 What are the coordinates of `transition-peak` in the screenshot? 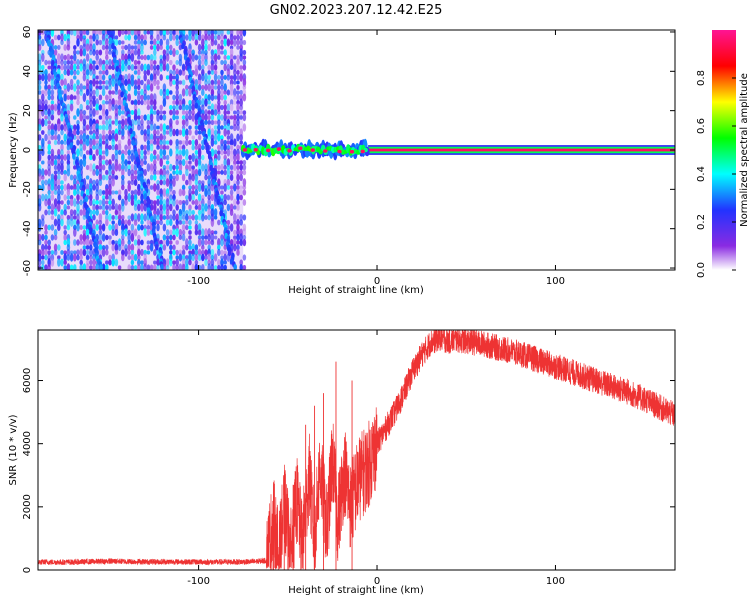 It's located at (352, 151).